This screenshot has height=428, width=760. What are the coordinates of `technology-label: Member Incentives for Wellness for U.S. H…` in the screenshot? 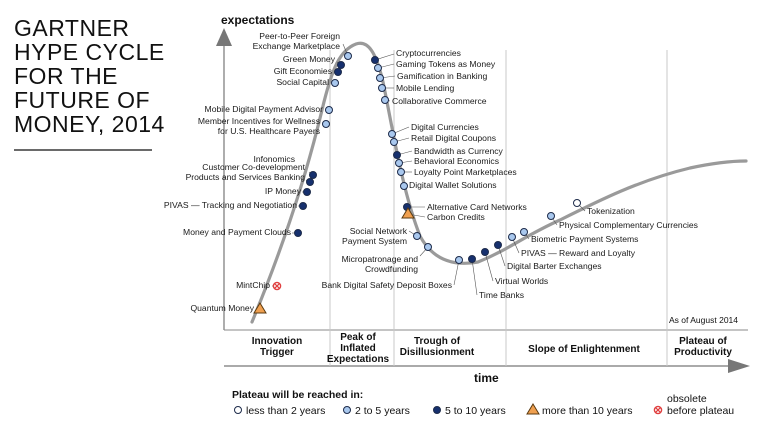 It's located at (259, 126).